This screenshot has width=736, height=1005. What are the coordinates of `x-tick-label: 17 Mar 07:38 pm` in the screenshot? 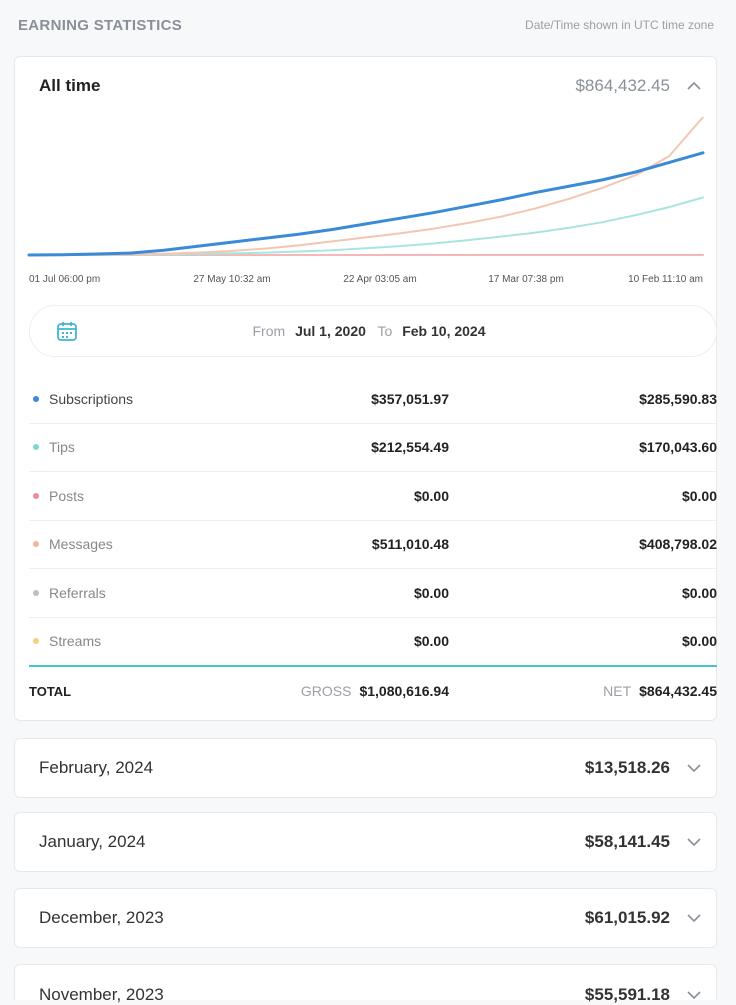 It's located at (526, 279).